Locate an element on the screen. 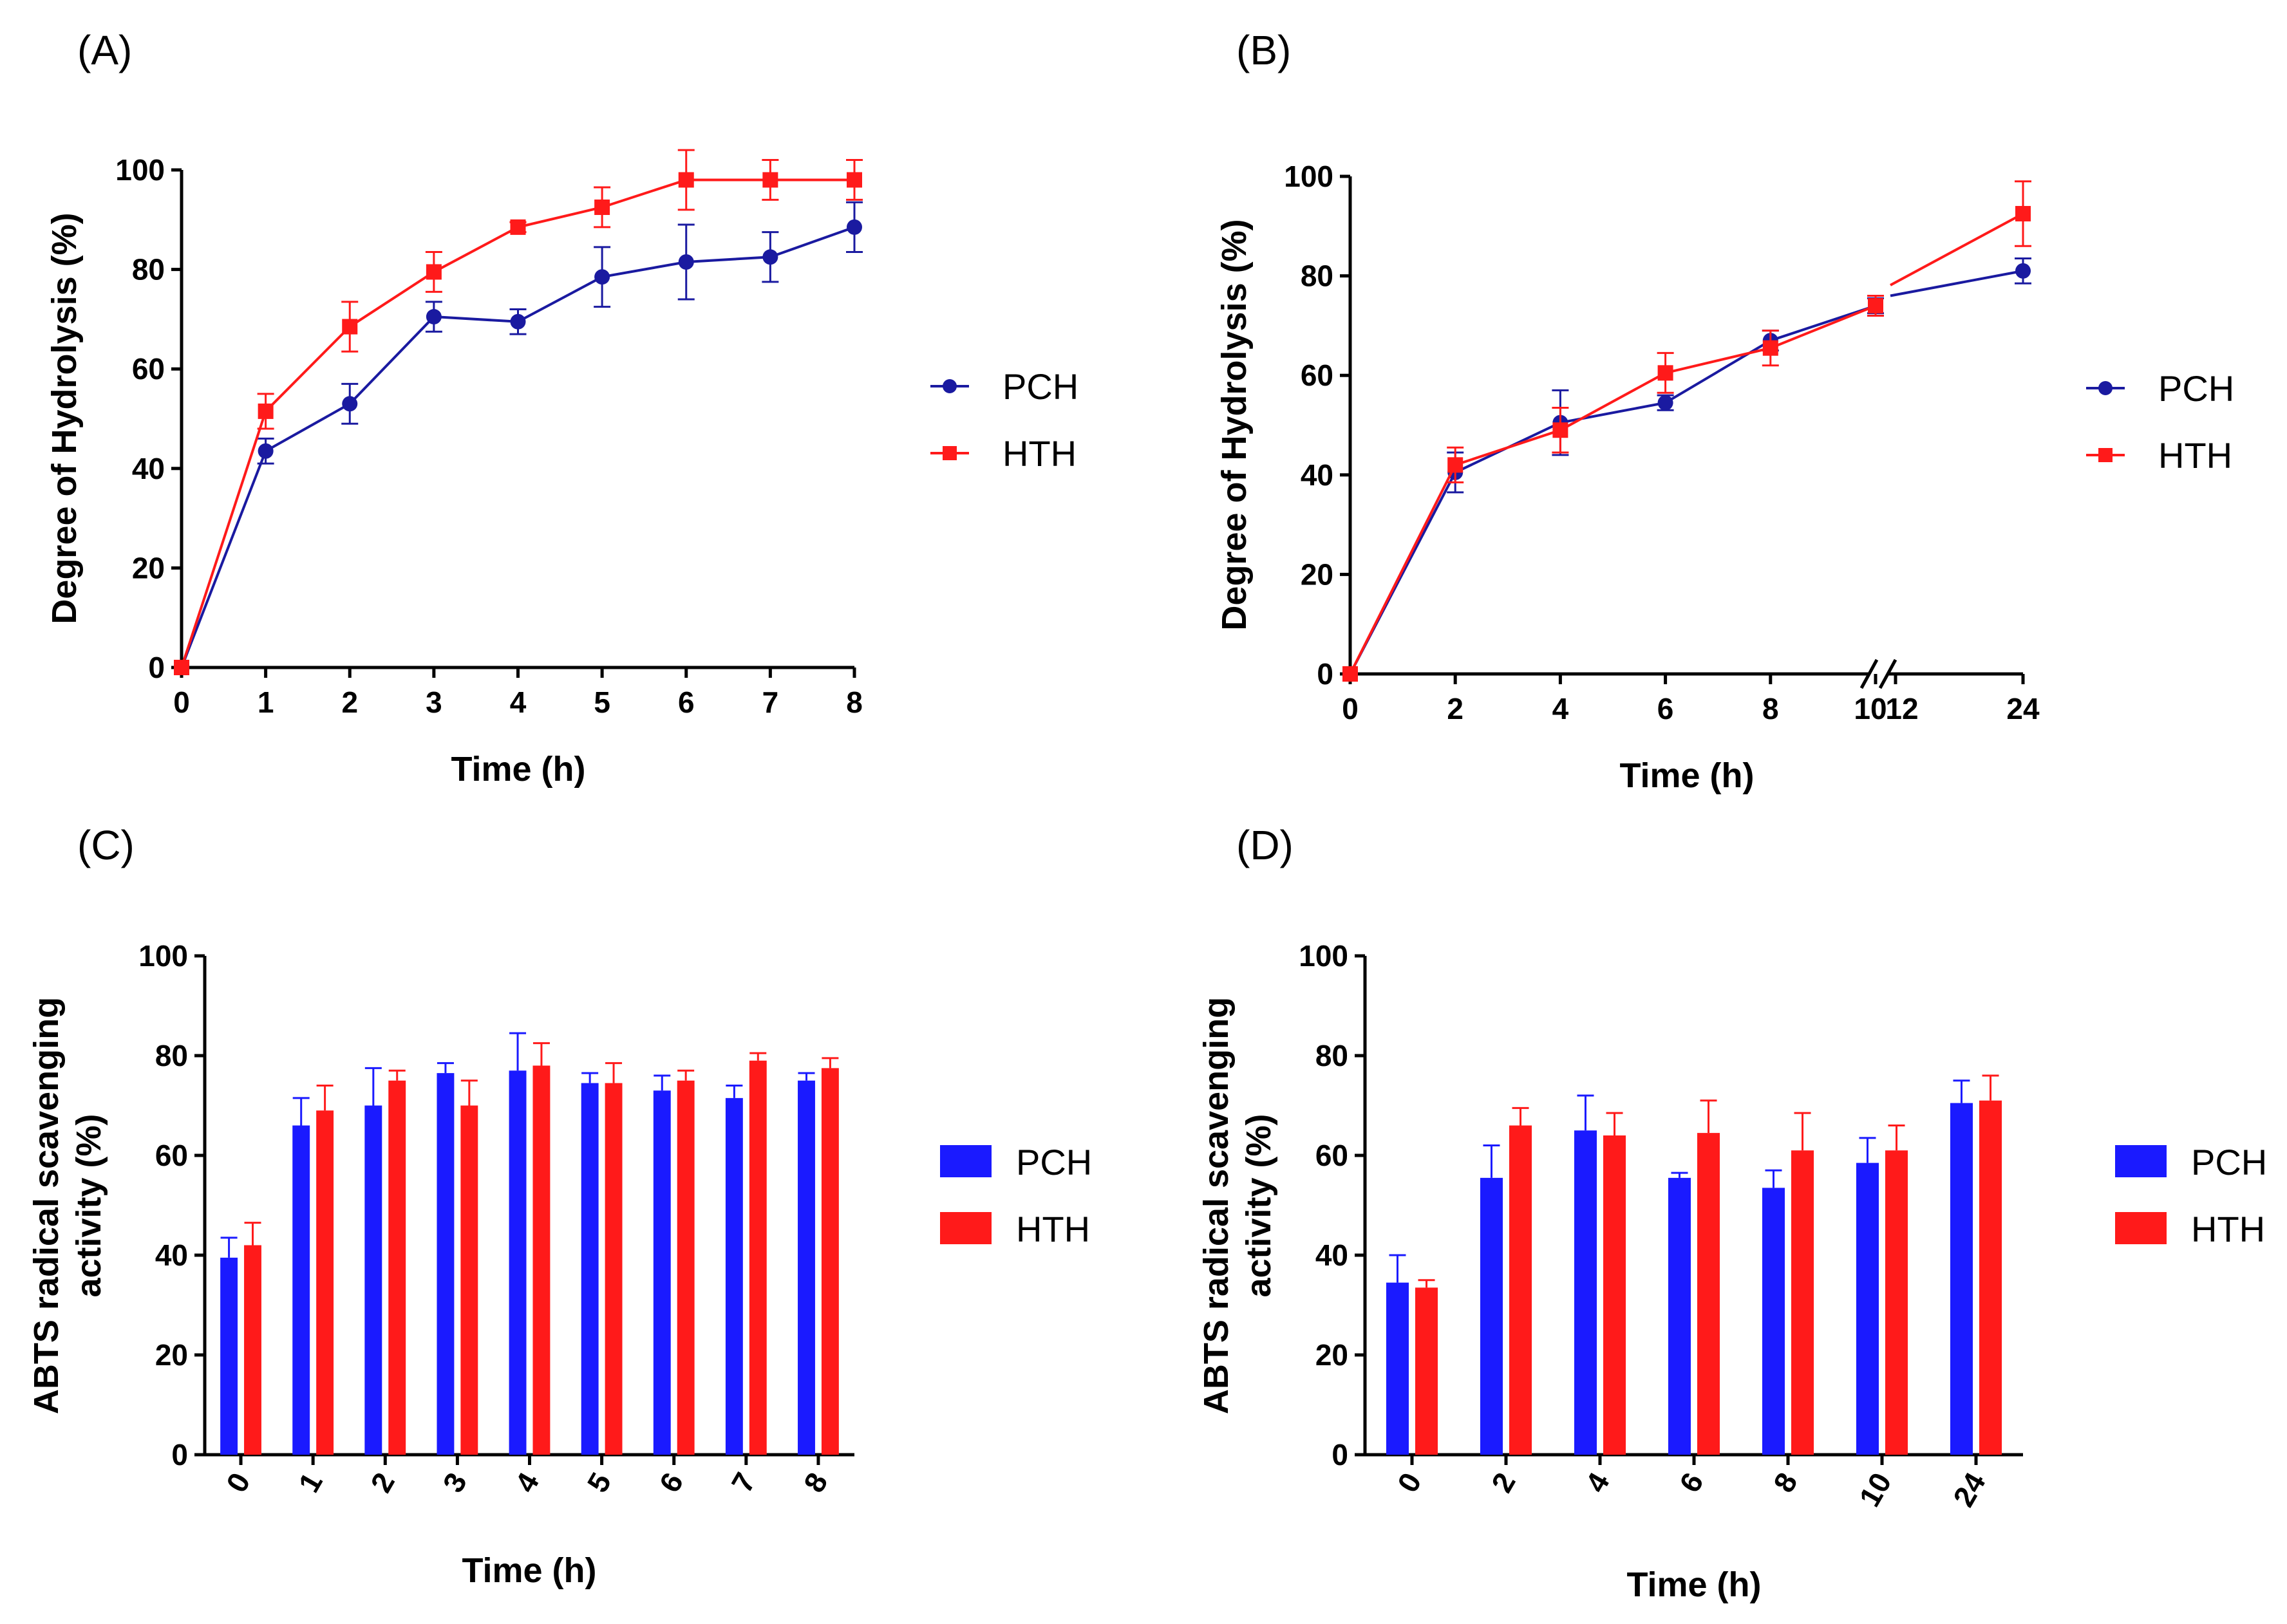 The height and width of the screenshot is (1624, 2287). x-tick-label: 24 is located at coordinates (1969, 1490).